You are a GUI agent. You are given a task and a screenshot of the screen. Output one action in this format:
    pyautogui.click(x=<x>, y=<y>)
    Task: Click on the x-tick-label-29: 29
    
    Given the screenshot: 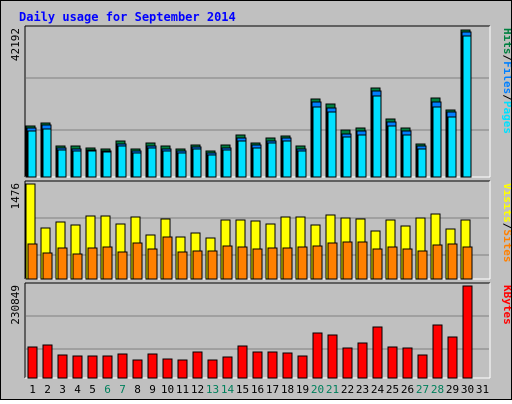 What is the action you would take?
    pyautogui.click(x=452, y=389)
    